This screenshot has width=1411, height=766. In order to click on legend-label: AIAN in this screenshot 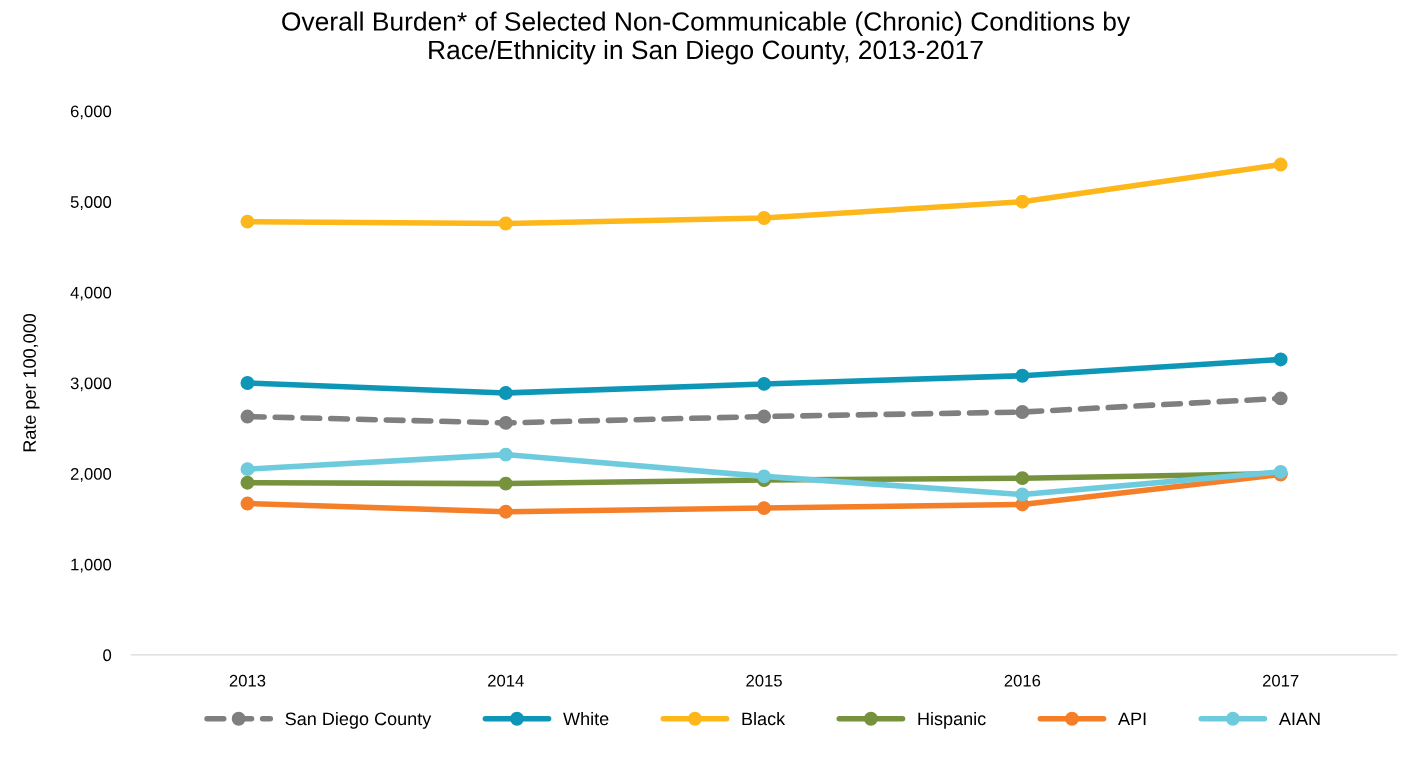, I will do `click(1299, 719)`.